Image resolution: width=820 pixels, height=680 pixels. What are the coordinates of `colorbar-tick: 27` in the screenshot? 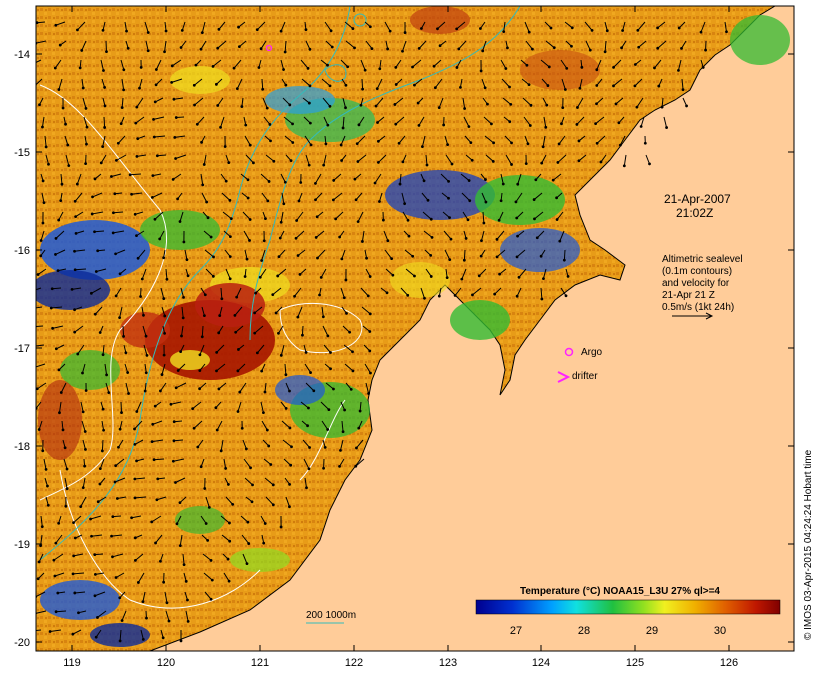 It's located at (516, 631).